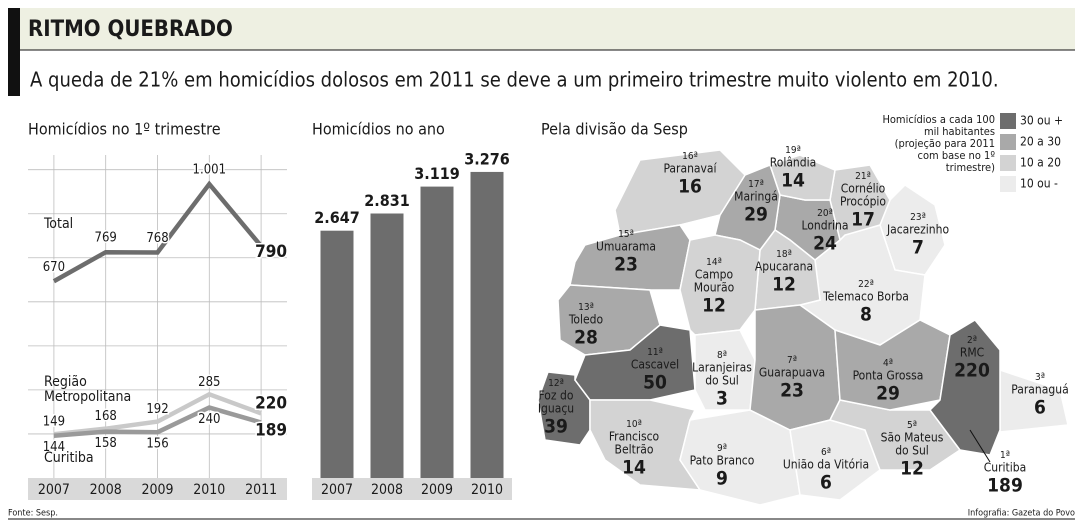  I want to click on data-label: 3.119, so click(437, 173).